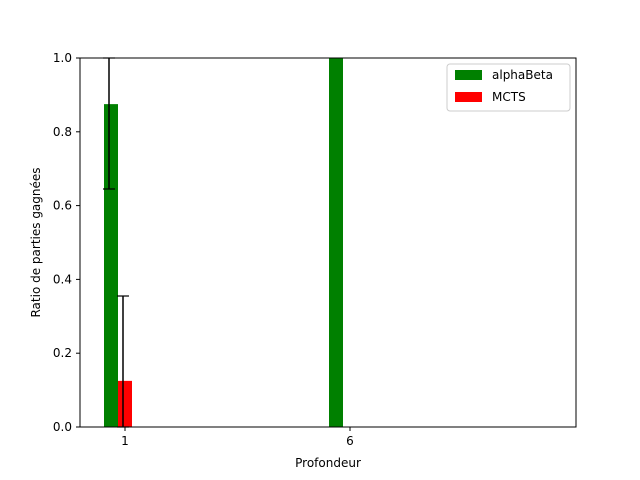 The image size is (640, 480). What do you see at coordinates (468, 75) in the screenshot?
I see `legend-swatch-alphabeta` at bounding box center [468, 75].